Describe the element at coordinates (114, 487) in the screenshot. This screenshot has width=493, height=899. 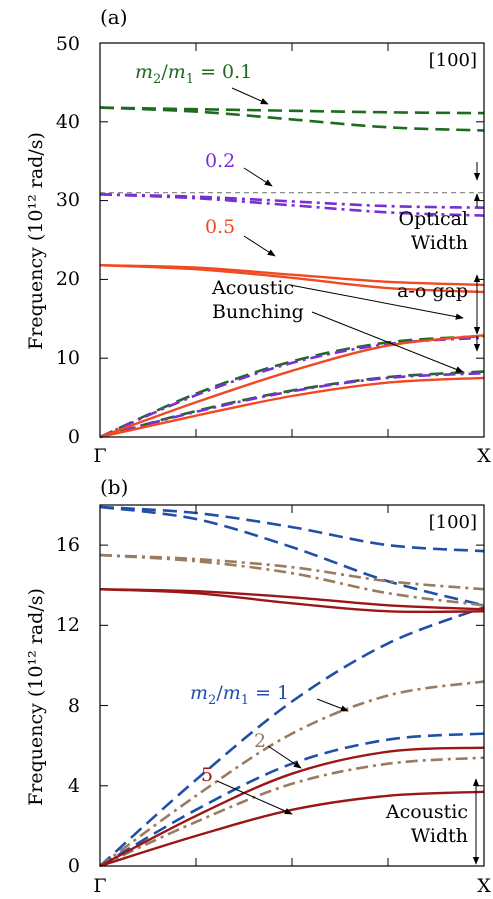
I see `panel-b-label: (b)` at that location.